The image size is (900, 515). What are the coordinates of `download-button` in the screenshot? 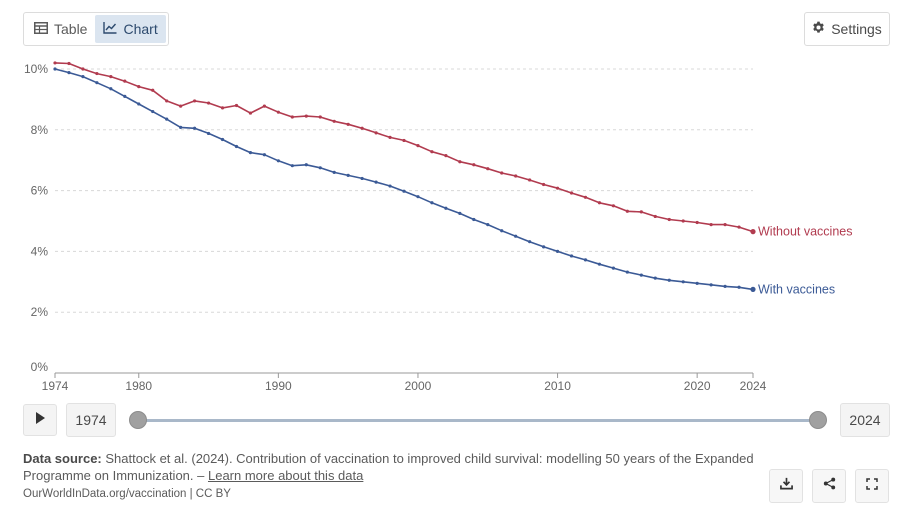 It's located at (786, 486).